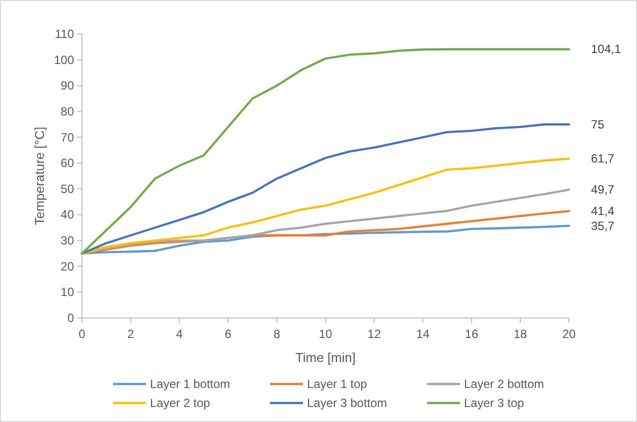 The image size is (637, 422). What do you see at coordinates (70, 318) in the screenshot?
I see `y-tick-label: 0` at bounding box center [70, 318].